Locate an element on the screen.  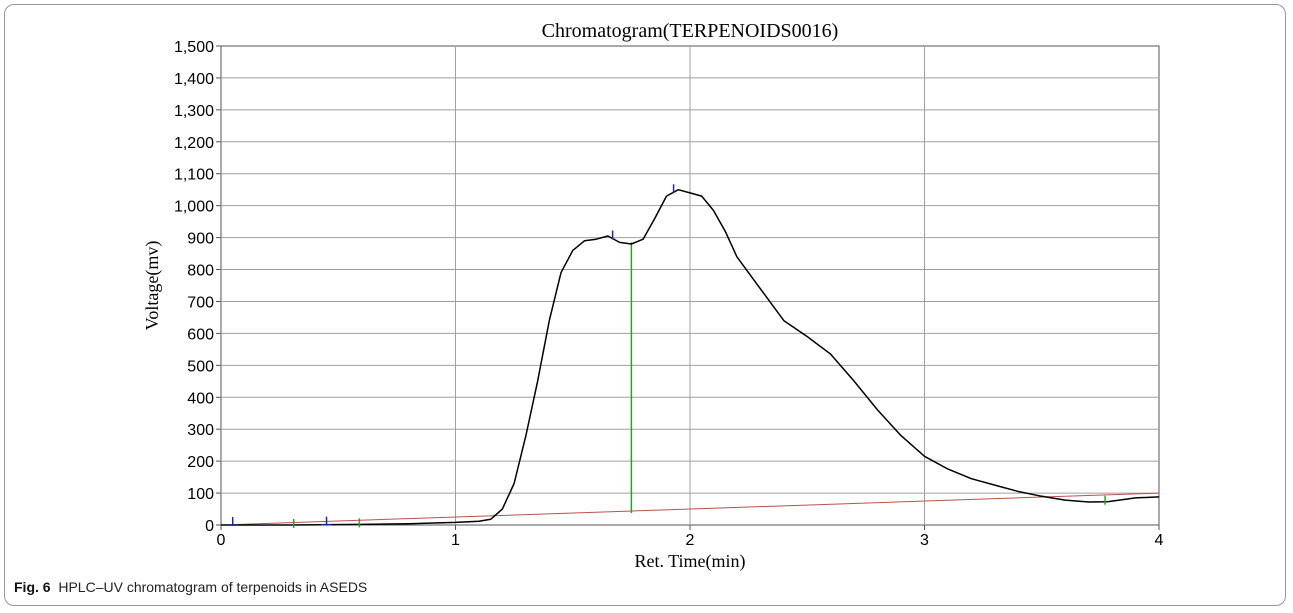
y-tick-label: 1,200 is located at coordinates (194, 143).